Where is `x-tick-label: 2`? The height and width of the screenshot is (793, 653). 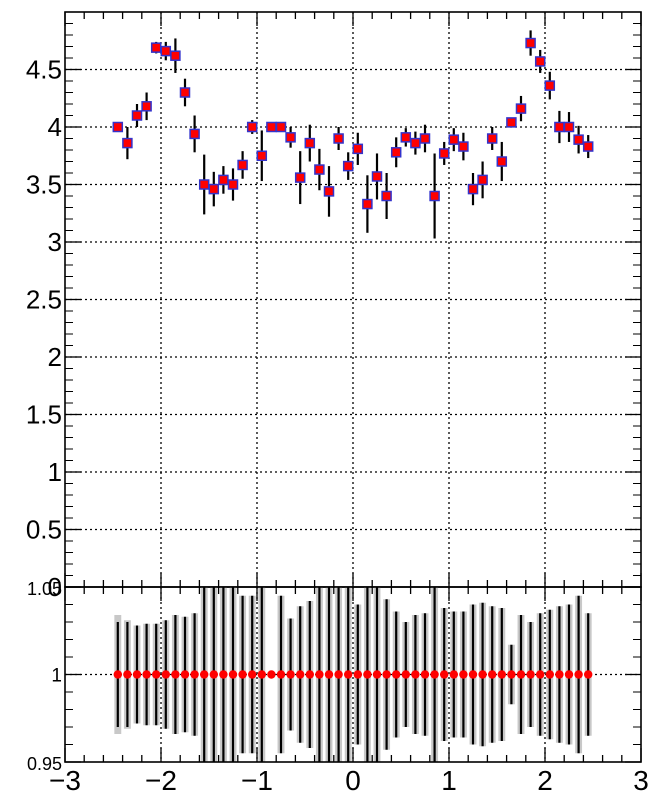 x-tick-label: 2 is located at coordinates (545, 779).